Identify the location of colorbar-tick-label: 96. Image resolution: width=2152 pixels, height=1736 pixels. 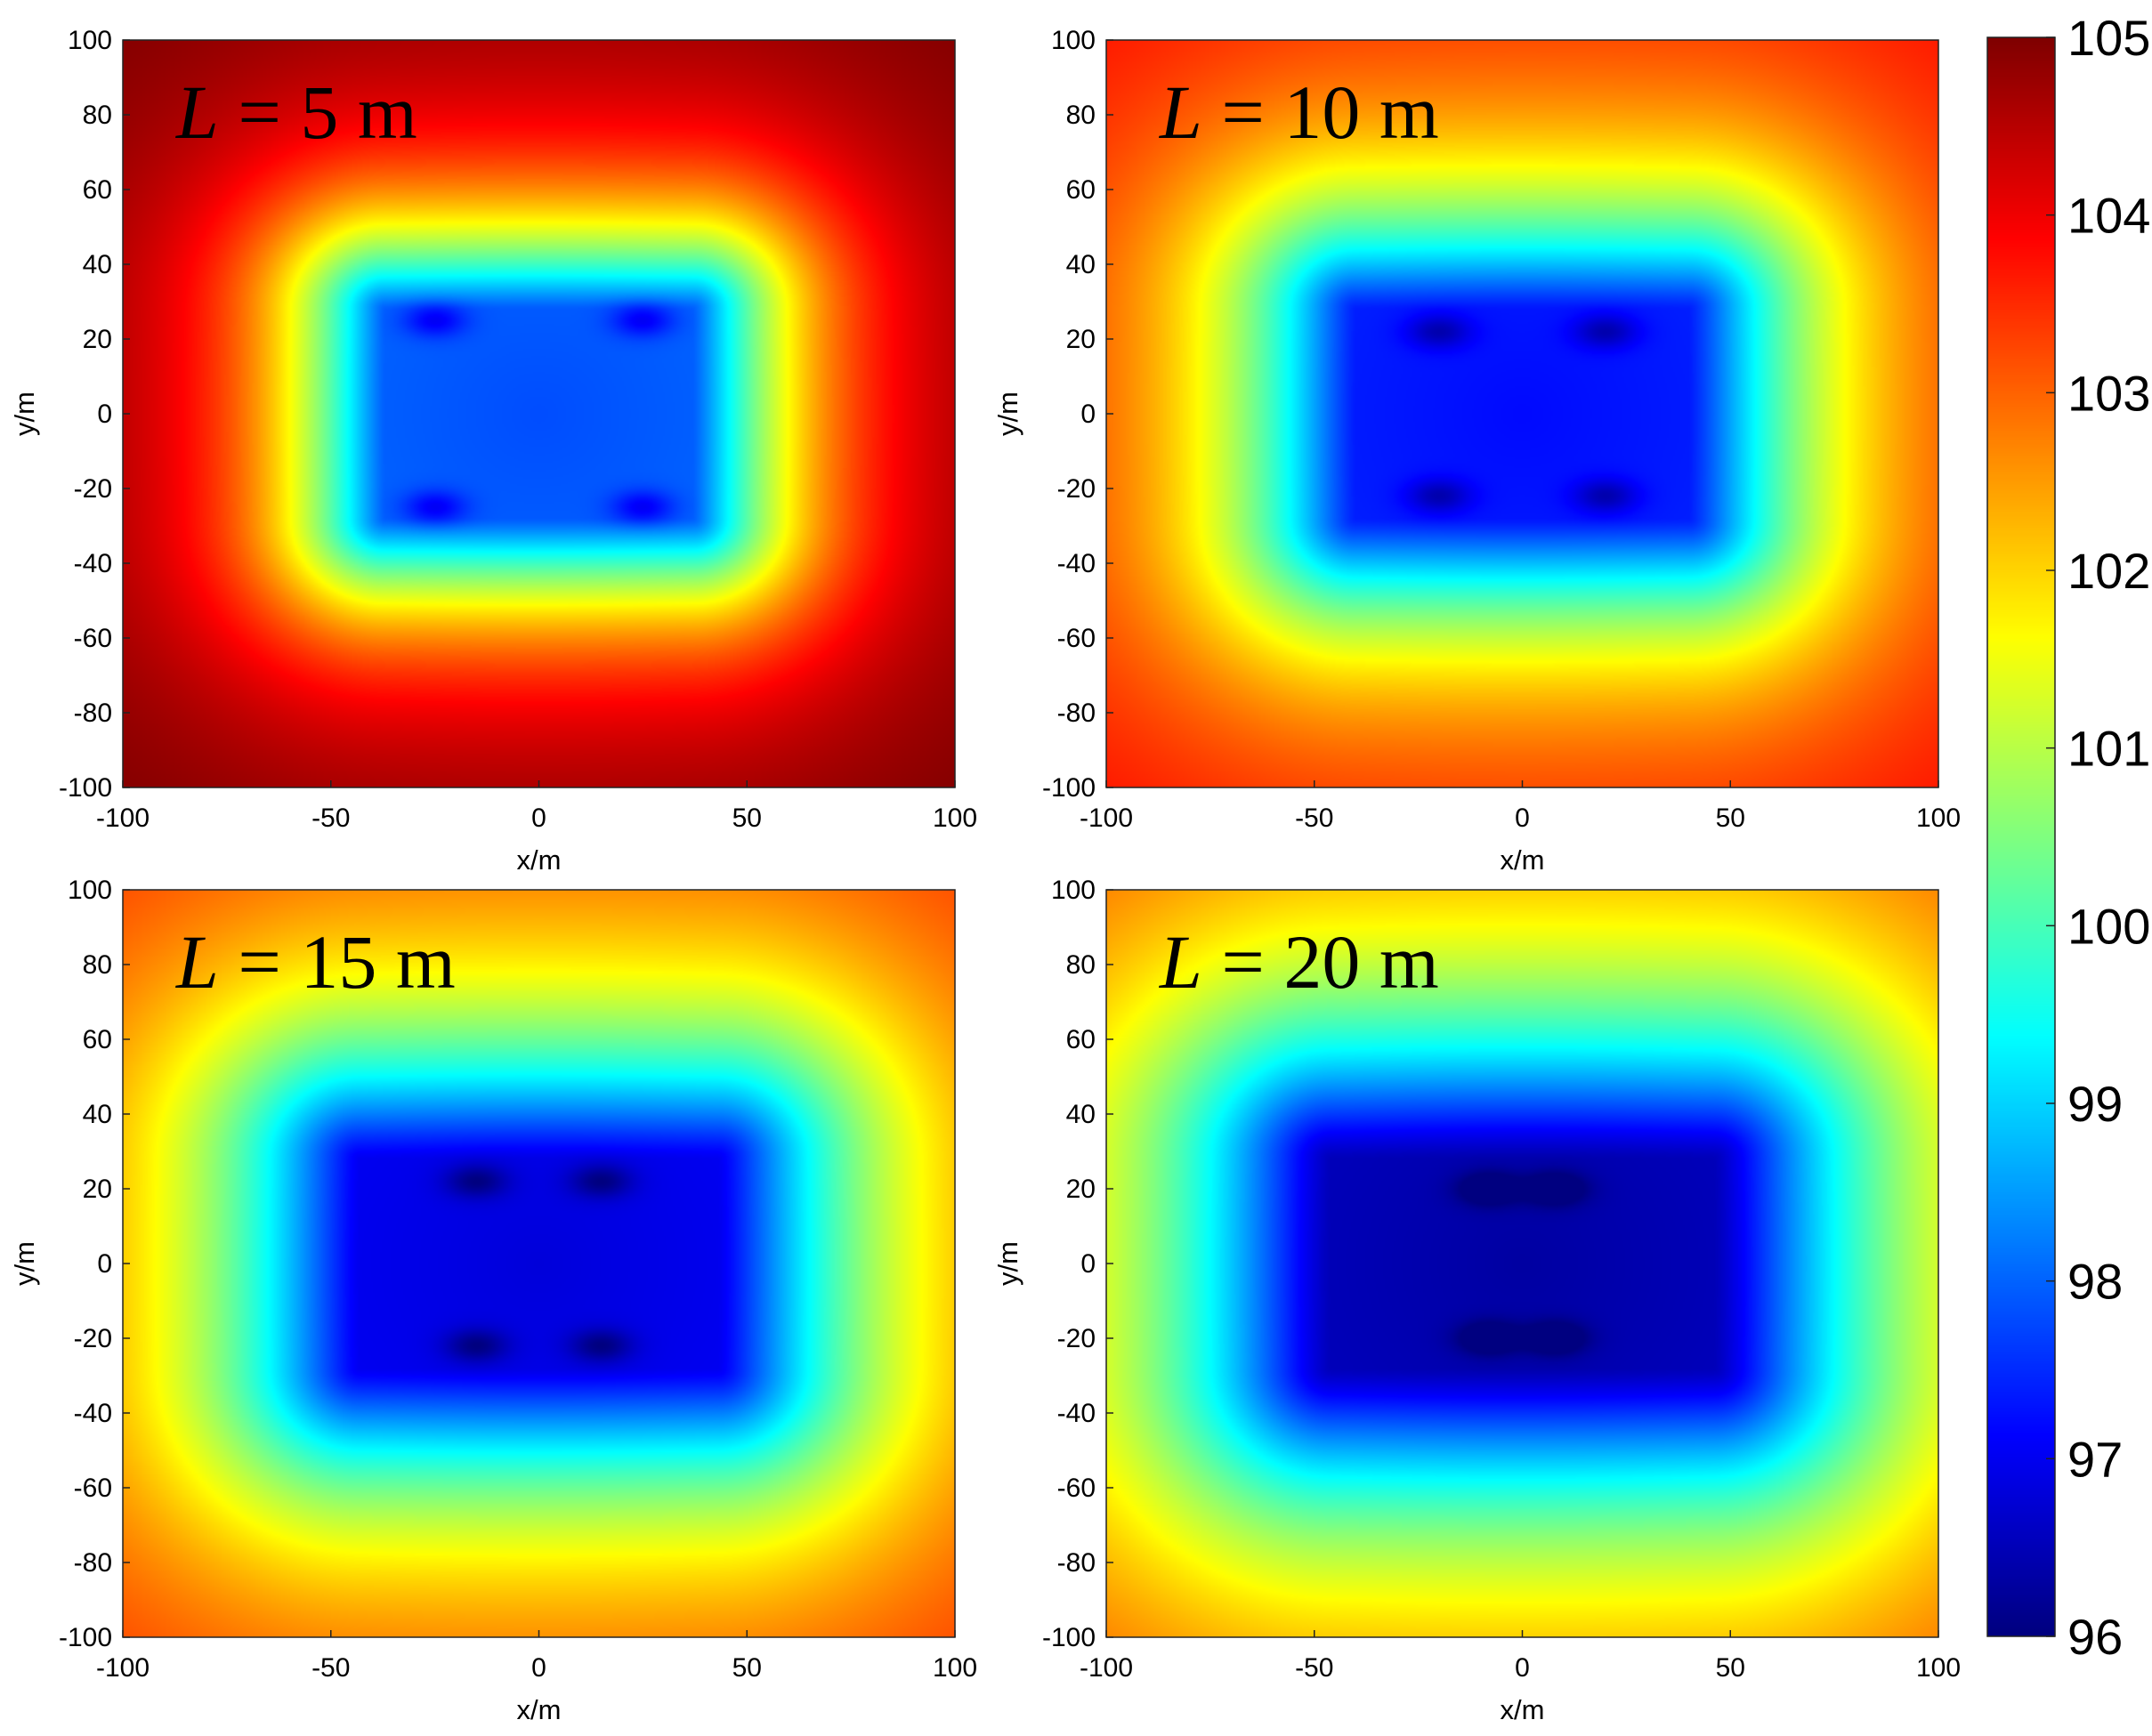
(2095, 1637).